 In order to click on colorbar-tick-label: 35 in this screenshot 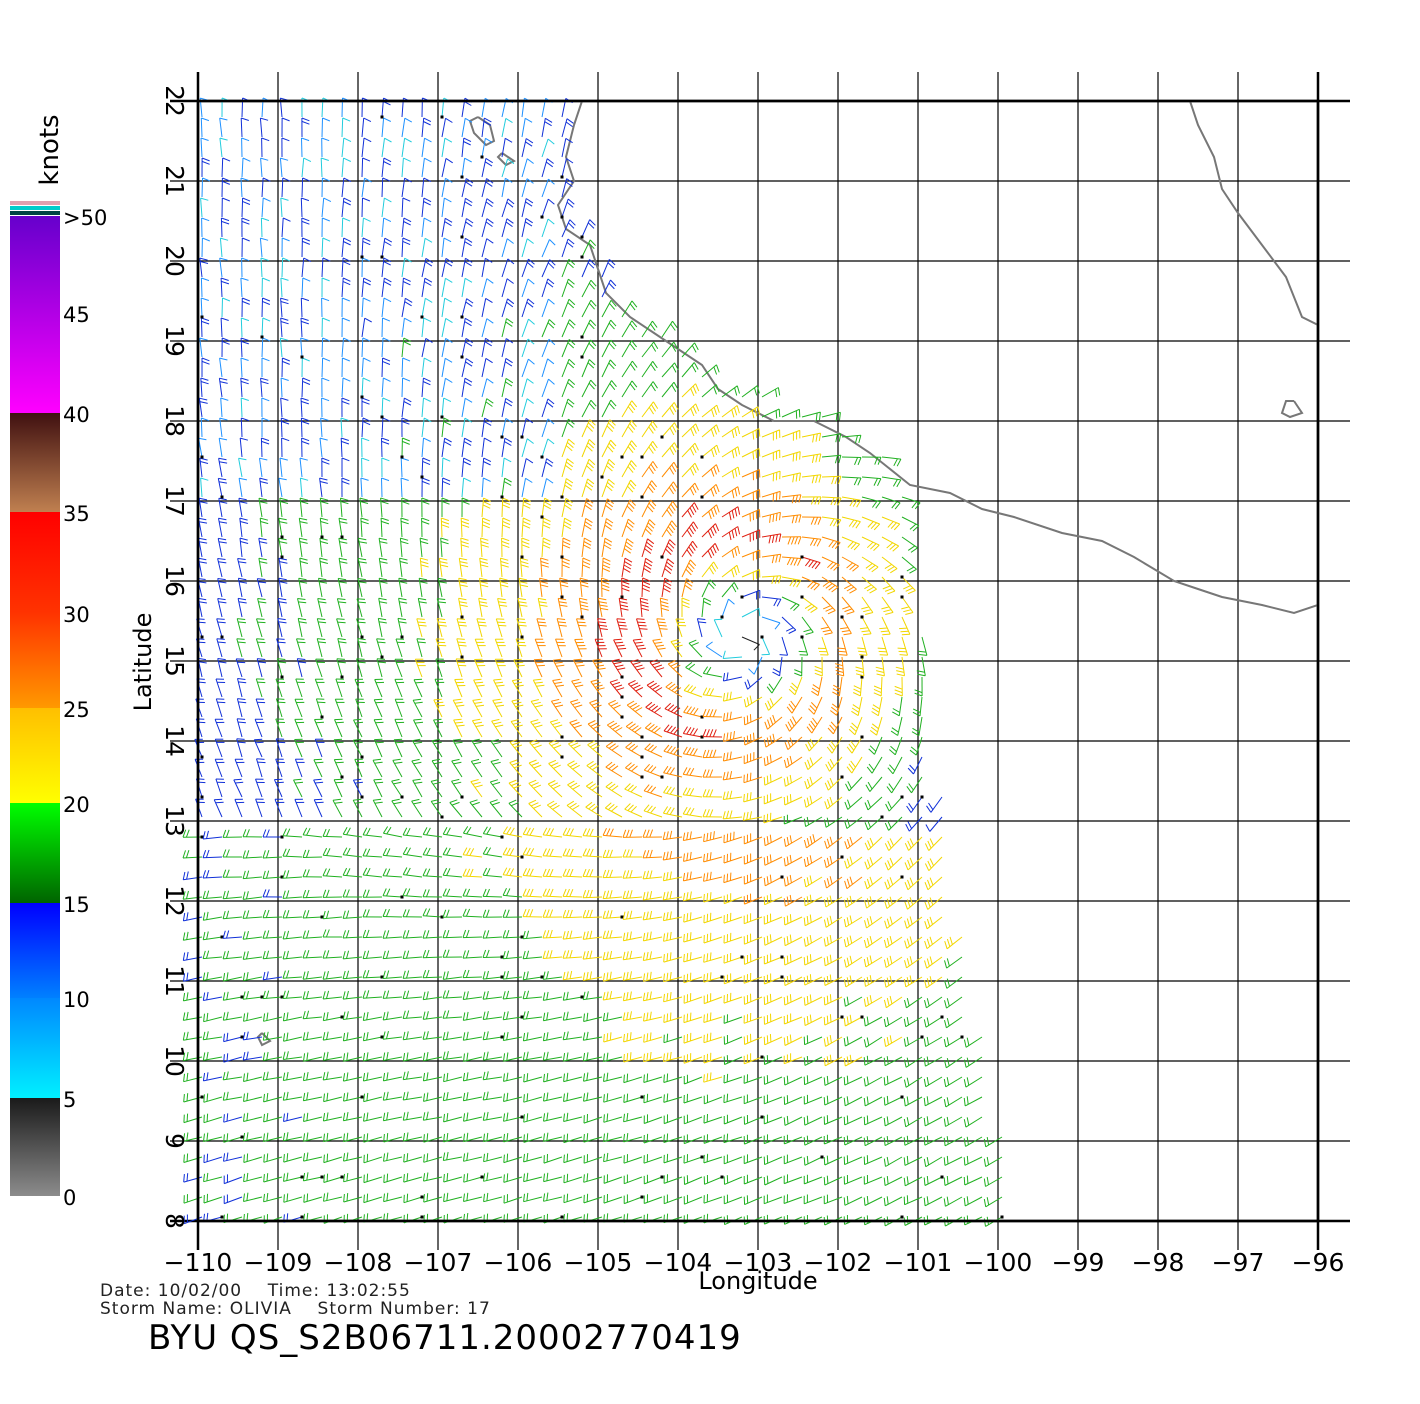, I will do `click(76, 514)`.